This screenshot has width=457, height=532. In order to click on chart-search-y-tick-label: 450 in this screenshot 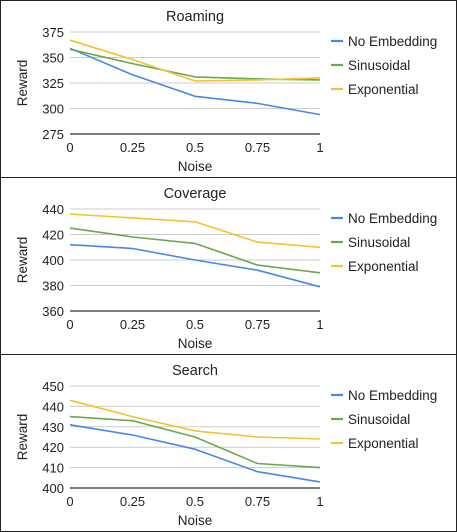, I will do `click(53, 386)`.